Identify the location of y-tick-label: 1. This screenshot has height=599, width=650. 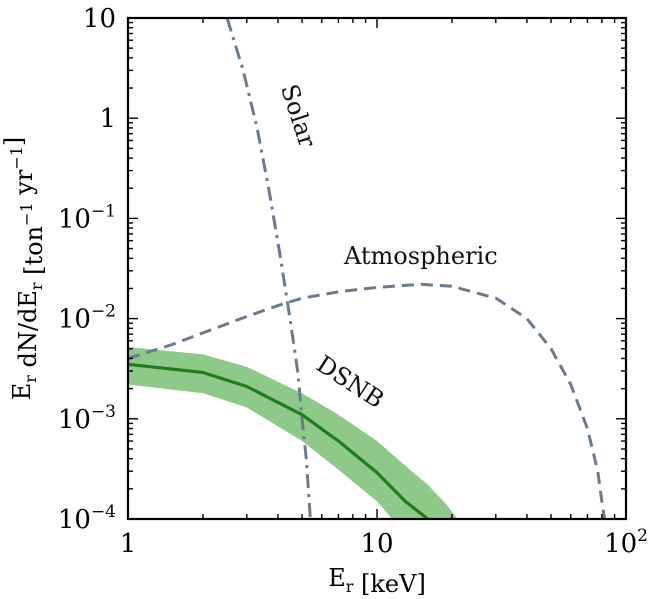
(107, 119).